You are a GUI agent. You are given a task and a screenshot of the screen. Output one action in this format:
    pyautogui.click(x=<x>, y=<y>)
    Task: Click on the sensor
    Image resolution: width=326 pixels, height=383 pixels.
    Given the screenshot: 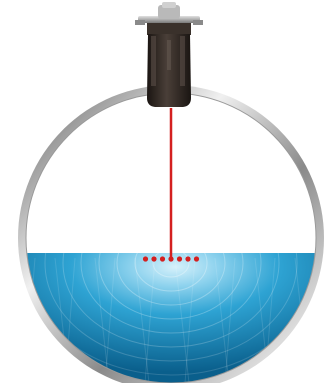 What is the action you would take?
    pyautogui.click(x=169, y=54)
    